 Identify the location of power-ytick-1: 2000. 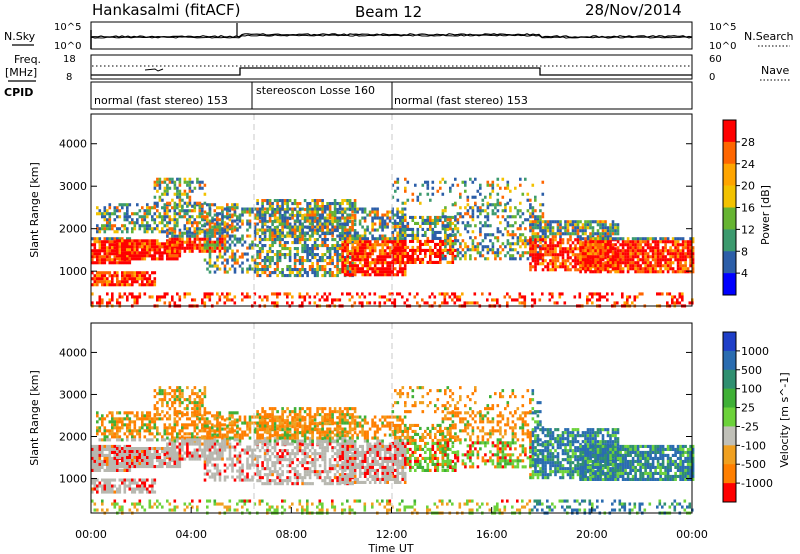
(73, 229).